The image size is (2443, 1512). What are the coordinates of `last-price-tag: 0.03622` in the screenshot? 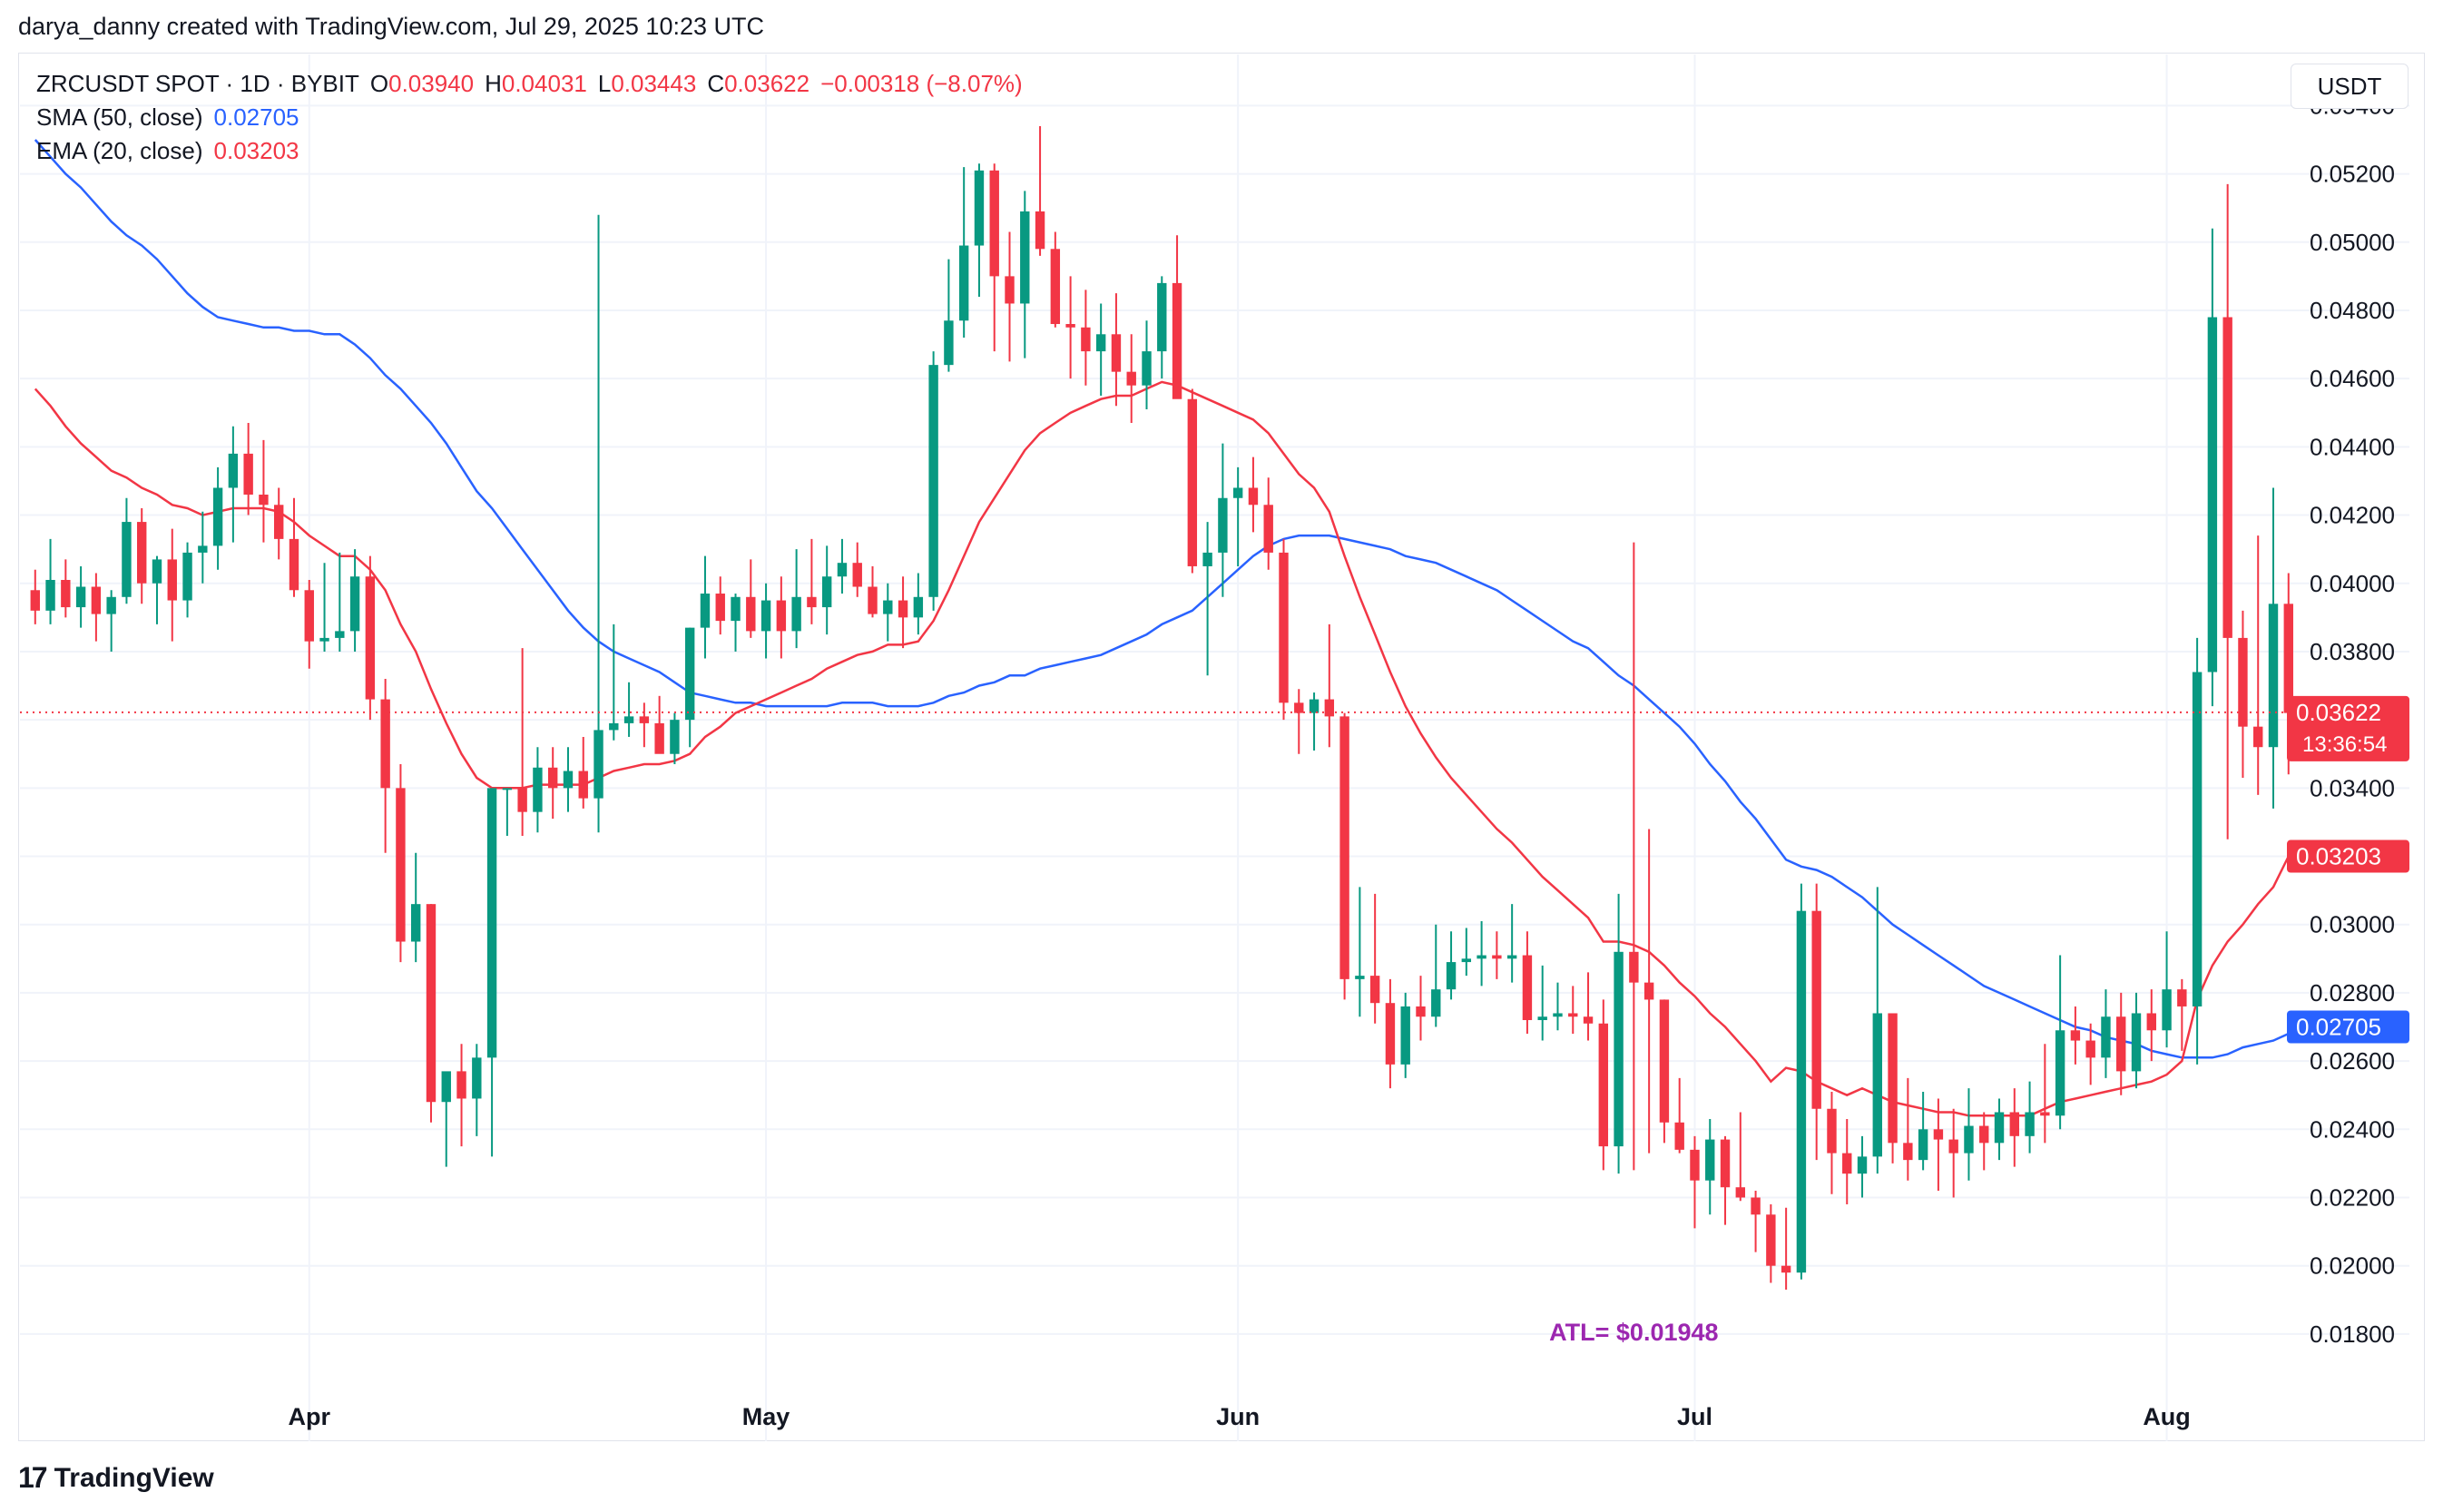 It's located at (2338, 712).